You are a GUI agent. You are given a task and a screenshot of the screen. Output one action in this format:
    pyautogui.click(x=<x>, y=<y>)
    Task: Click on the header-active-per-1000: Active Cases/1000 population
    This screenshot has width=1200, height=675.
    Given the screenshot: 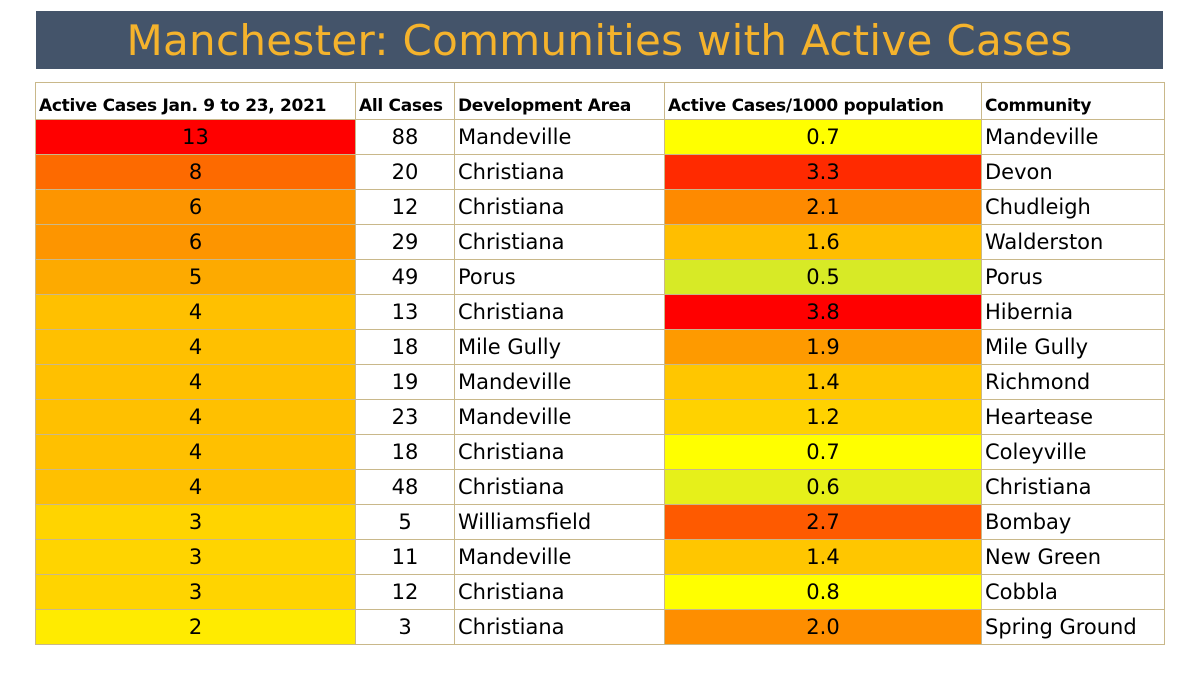 What is the action you would take?
    pyautogui.click(x=823, y=101)
    